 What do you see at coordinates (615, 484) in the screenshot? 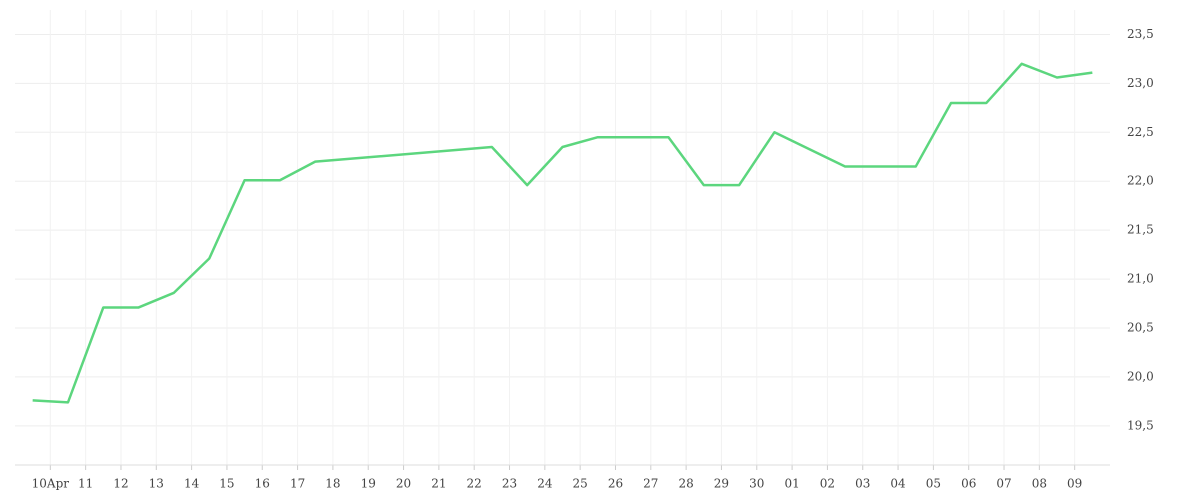
I see `x-tick-label: 26` at bounding box center [615, 484].